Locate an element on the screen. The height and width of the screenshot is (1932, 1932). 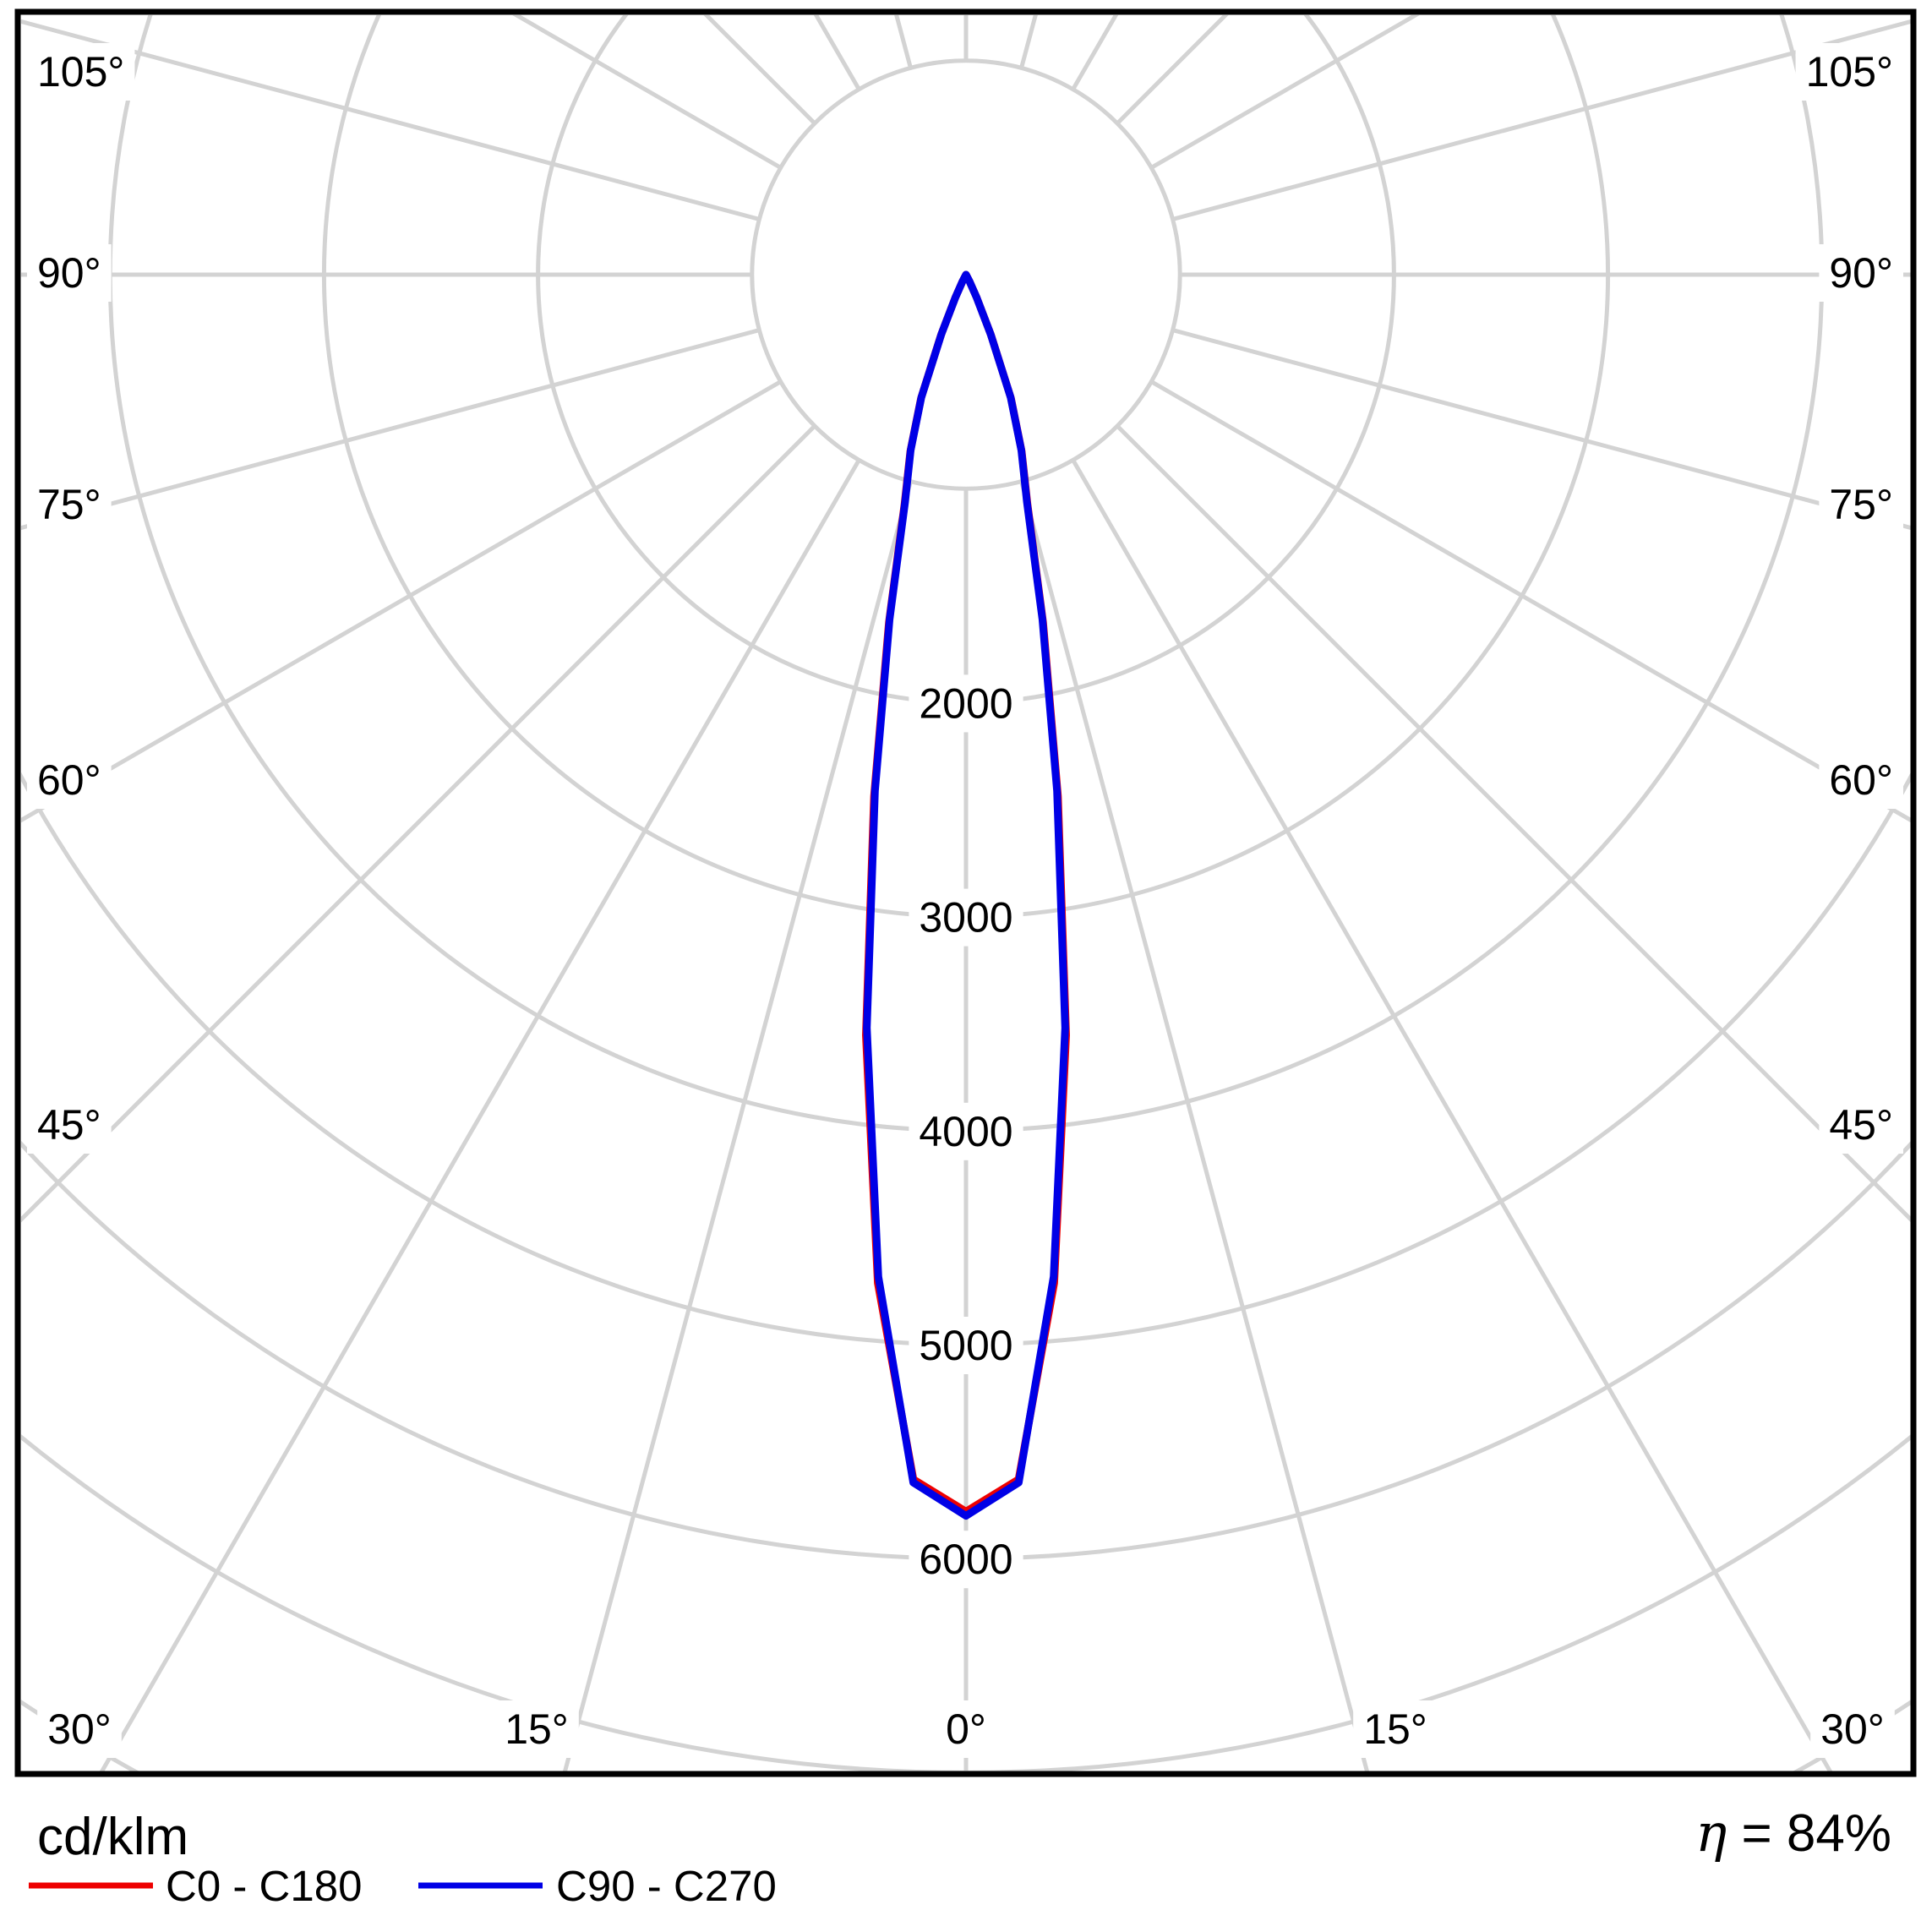
angle-label-right: 90° is located at coordinates (1861, 273).